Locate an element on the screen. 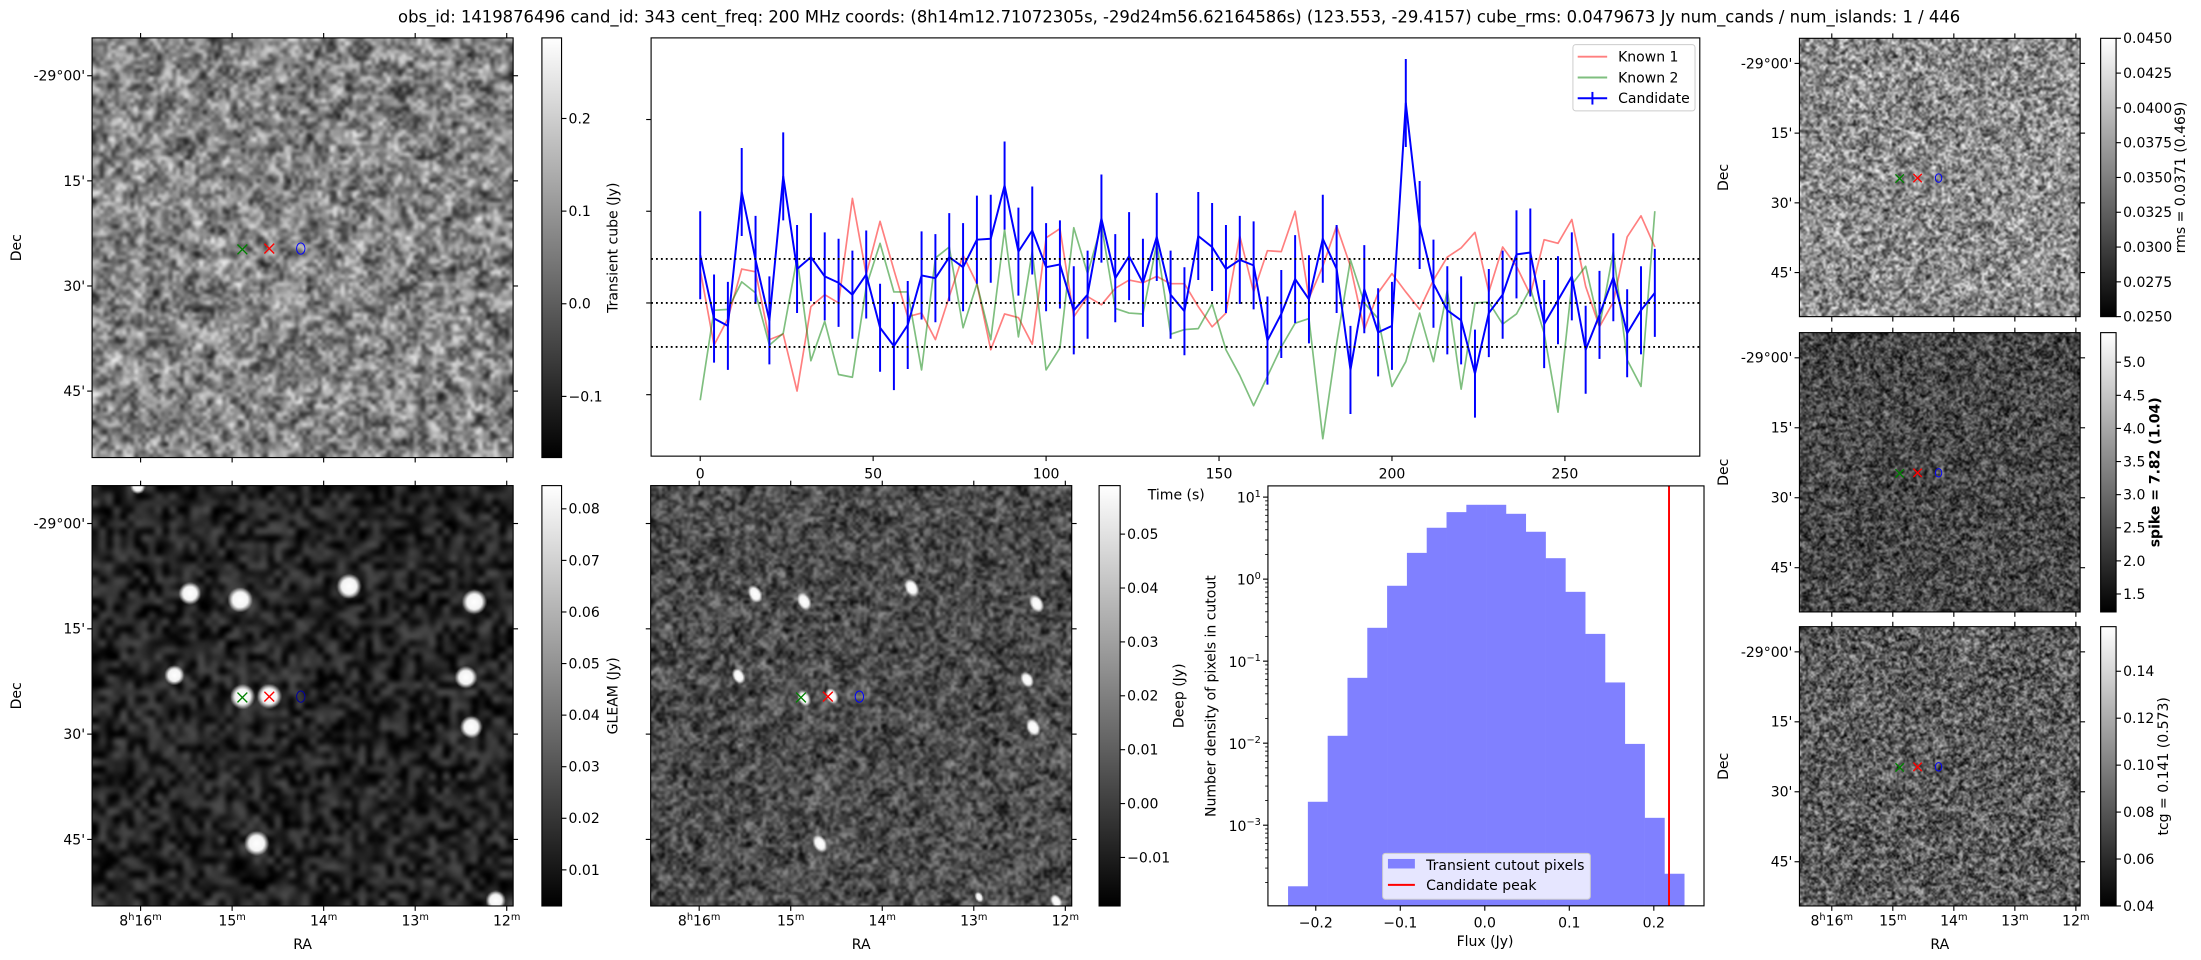 The height and width of the screenshot is (960, 2201). colorbar-tick-label: 0.0425 is located at coordinates (2147, 74).